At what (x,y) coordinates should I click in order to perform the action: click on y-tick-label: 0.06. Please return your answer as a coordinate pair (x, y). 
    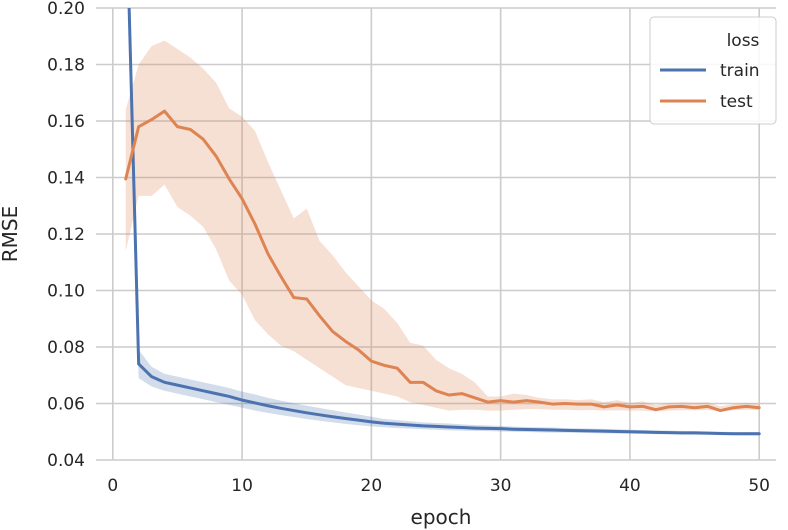
    Looking at the image, I should click on (66, 405).